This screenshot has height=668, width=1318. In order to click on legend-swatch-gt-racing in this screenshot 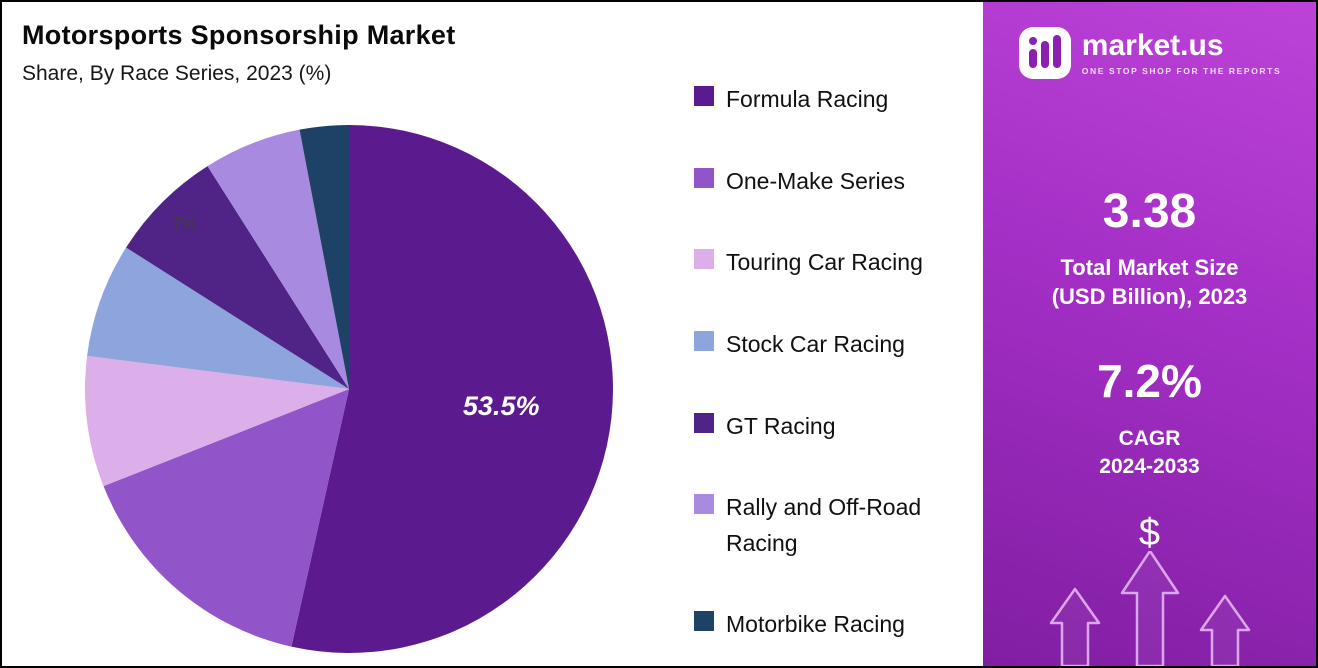, I will do `click(704, 422)`.